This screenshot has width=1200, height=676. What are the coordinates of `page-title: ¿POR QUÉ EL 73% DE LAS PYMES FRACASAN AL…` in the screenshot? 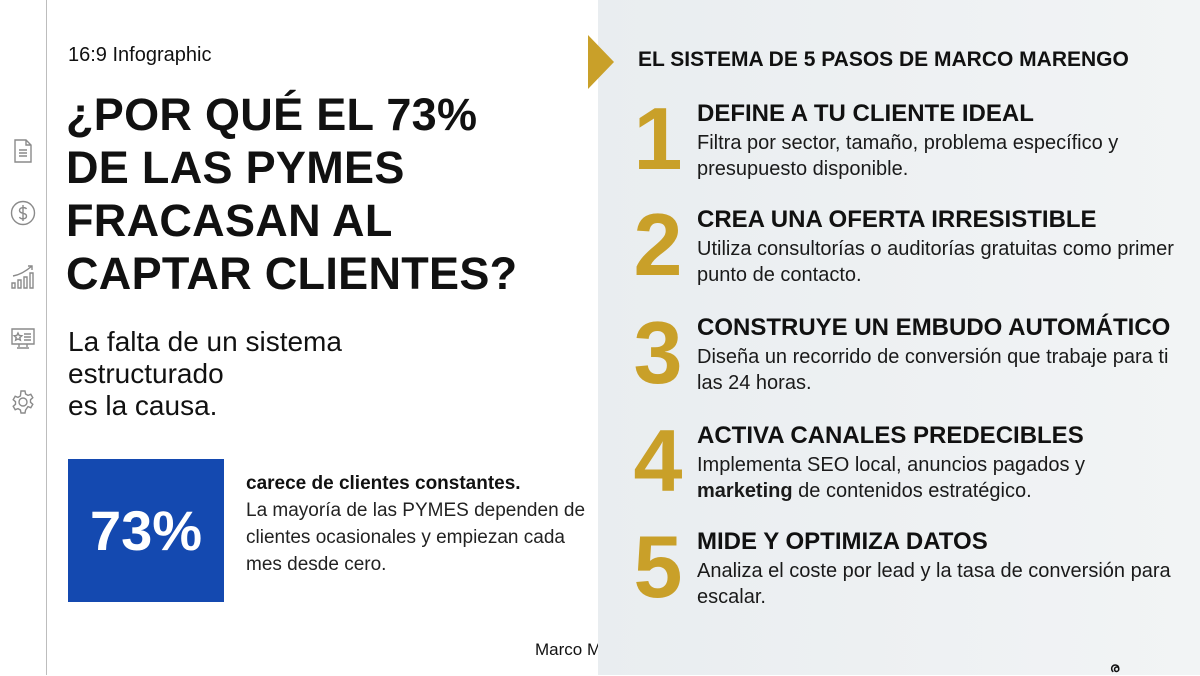 It's located at (291, 194).